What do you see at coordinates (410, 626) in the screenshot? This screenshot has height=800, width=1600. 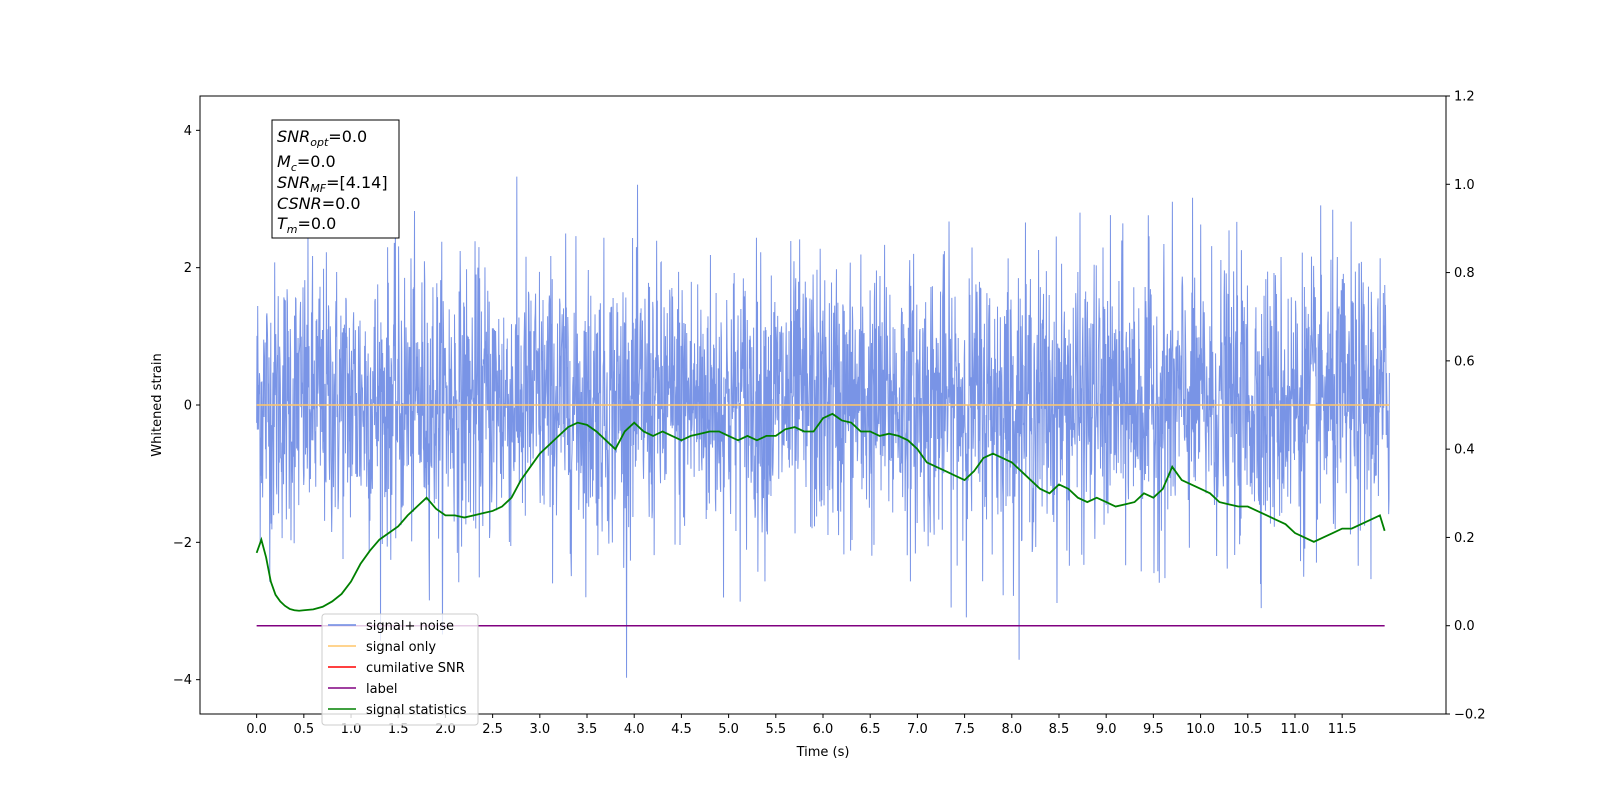 I see `legend-label-1: signal+ noise` at bounding box center [410, 626].